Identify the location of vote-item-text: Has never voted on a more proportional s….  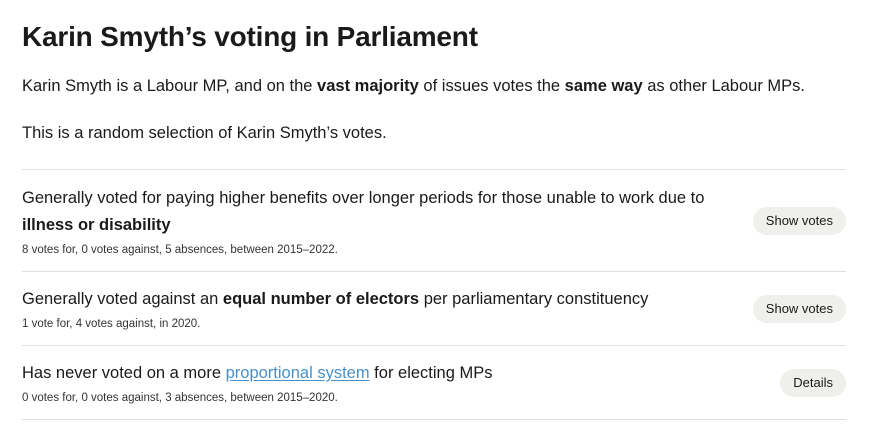
(382, 383).